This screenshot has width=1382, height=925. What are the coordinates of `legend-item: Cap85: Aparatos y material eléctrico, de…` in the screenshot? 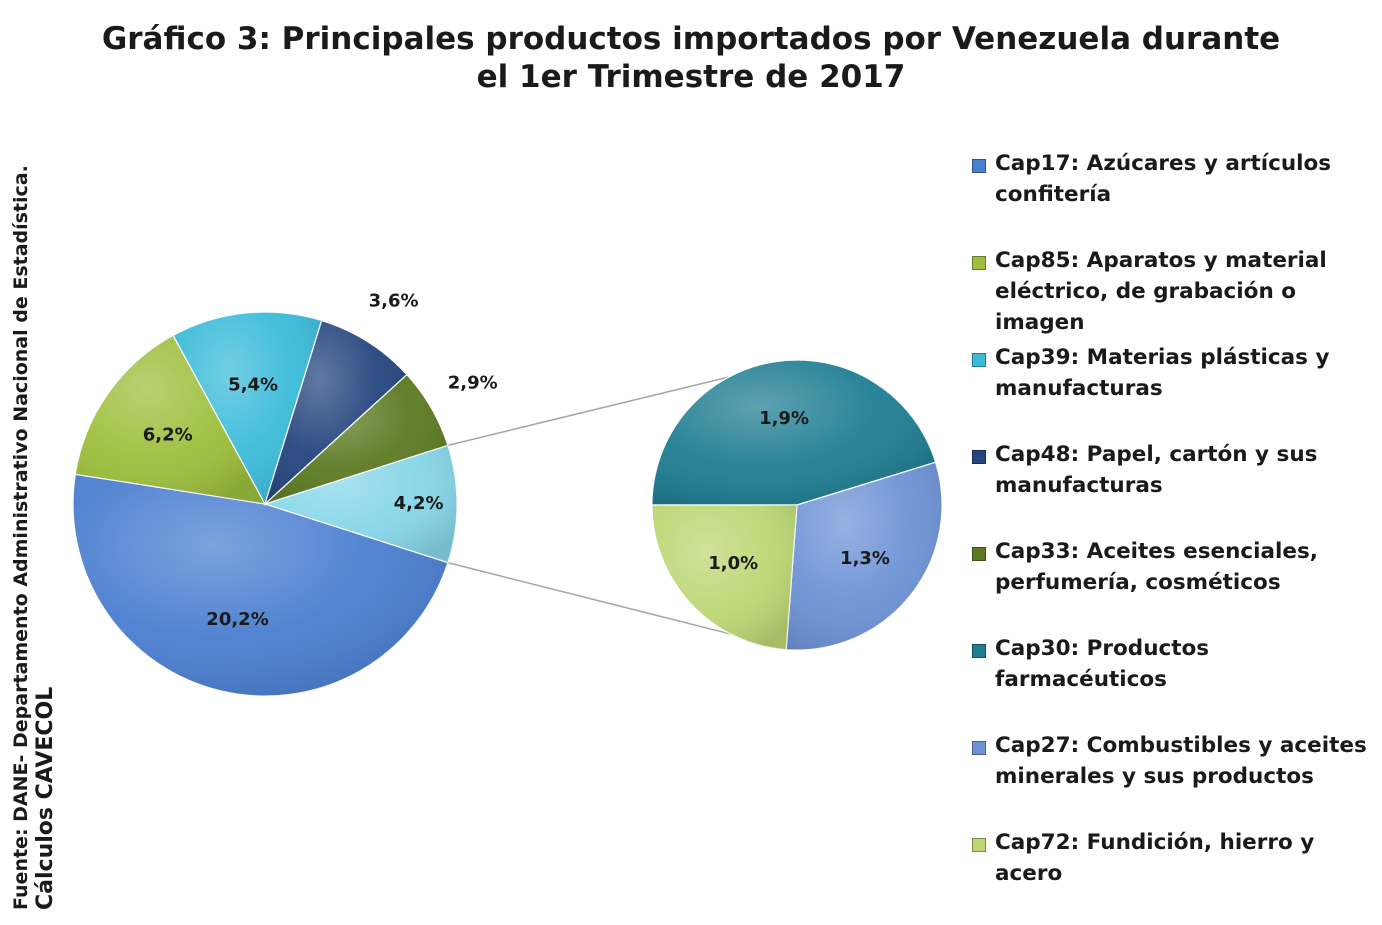 It's located at (1174, 291).